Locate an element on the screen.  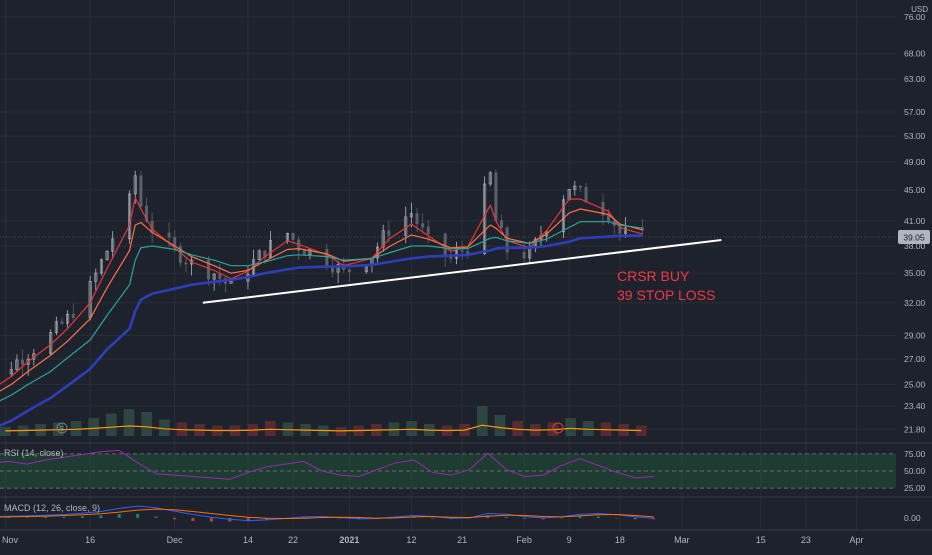
trendline-layer: CRSR BUY 39 STOP LOSS is located at coordinates (462, 271).